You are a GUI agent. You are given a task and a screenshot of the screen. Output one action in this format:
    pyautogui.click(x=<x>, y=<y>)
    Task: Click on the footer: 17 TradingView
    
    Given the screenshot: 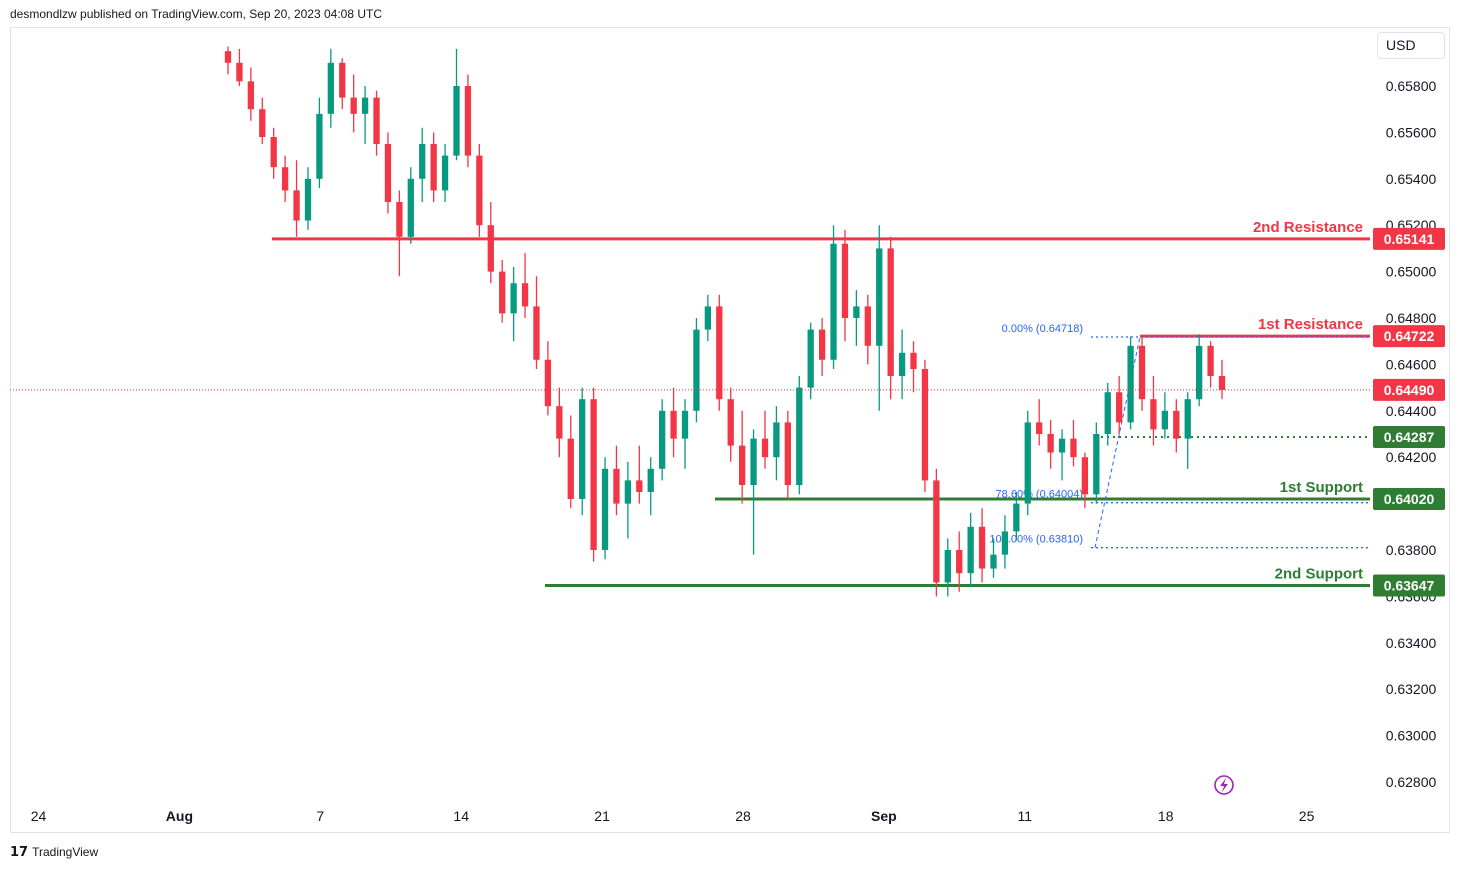 What is the action you would take?
    pyautogui.click(x=54, y=852)
    